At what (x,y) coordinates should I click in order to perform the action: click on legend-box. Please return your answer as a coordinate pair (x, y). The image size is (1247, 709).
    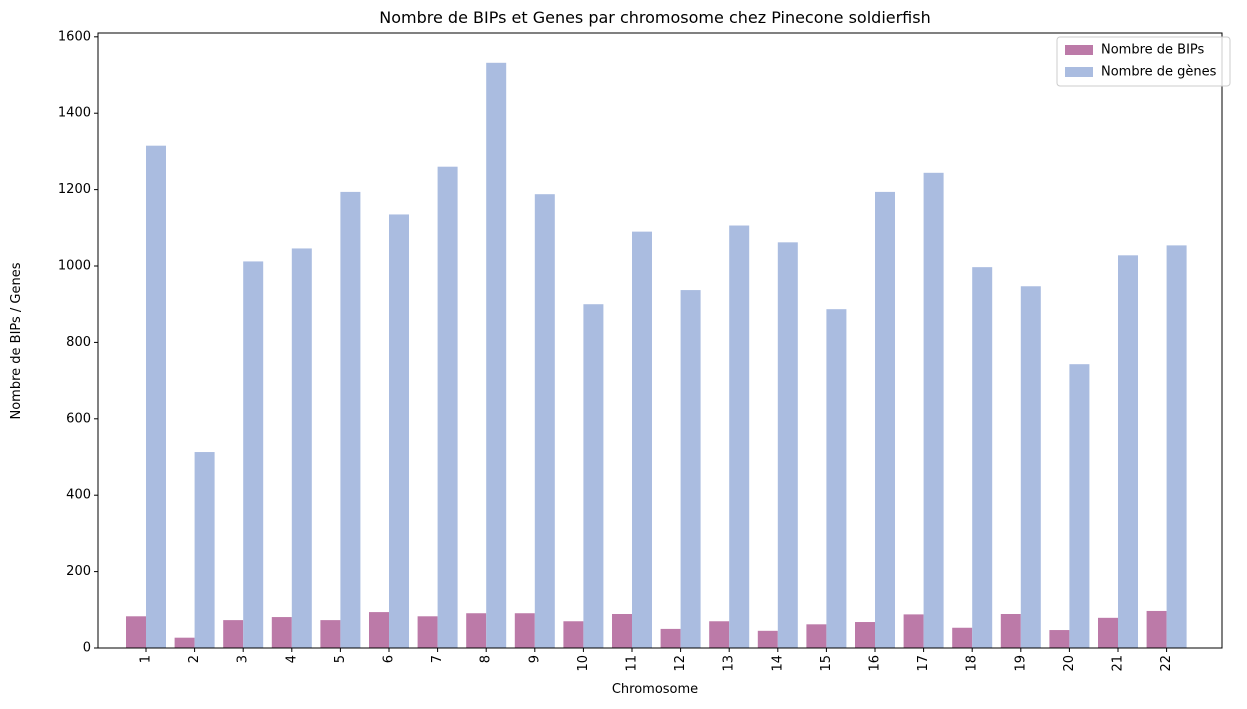
    Looking at the image, I should click on (1143, 61).